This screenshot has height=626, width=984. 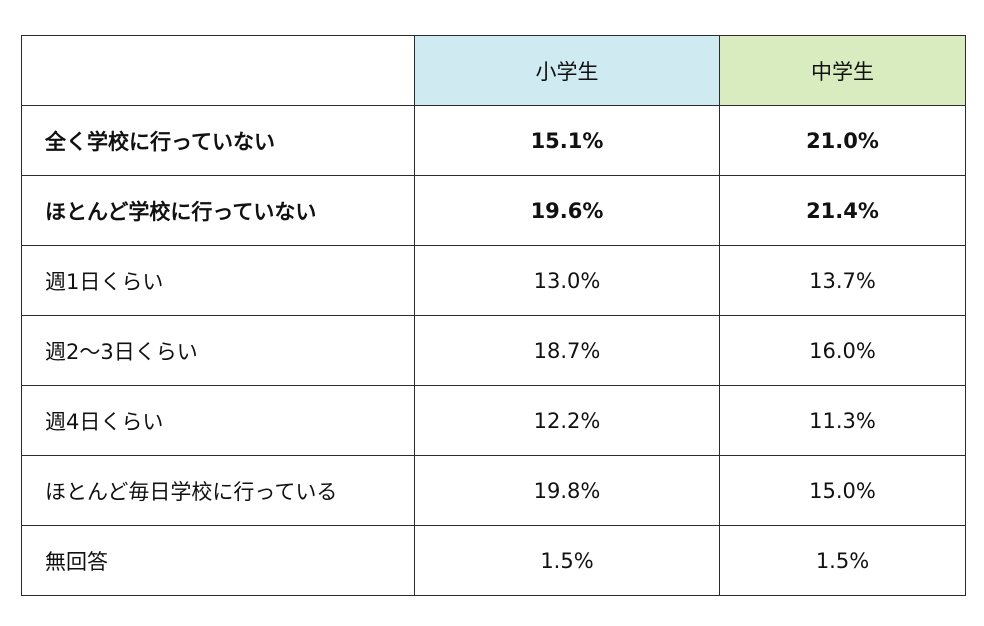 What do you see at coordinates (567, 560) in the screenshot?
I see `elementary-value: 1.5%` at bounding box center [567, 560].